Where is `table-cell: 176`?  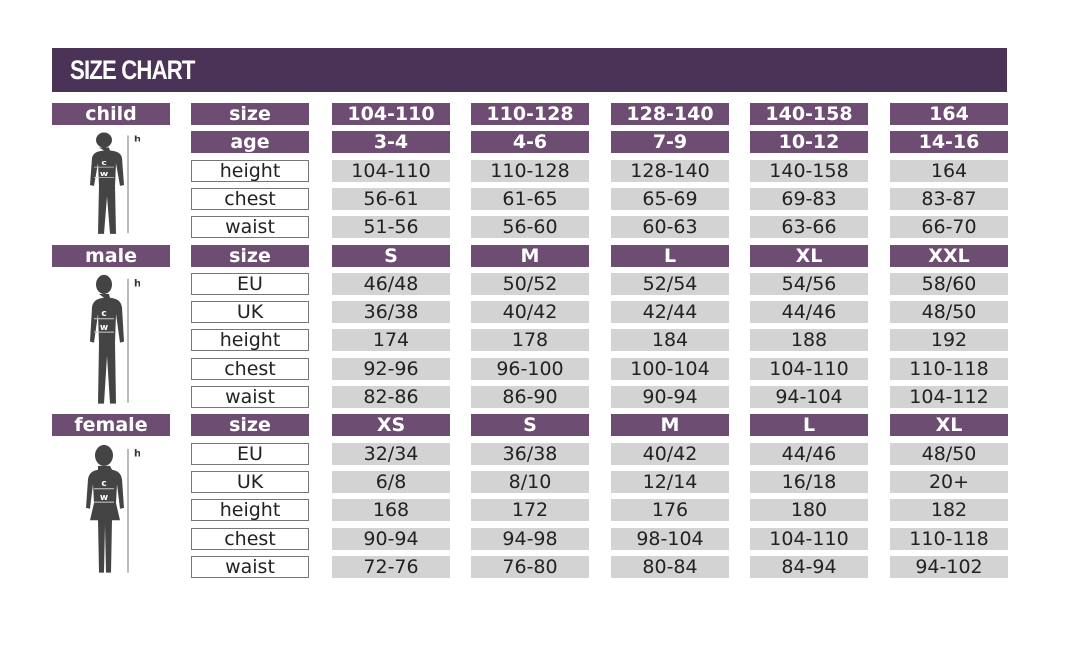 table-cell: 176 is located at coordinates (670, 510).